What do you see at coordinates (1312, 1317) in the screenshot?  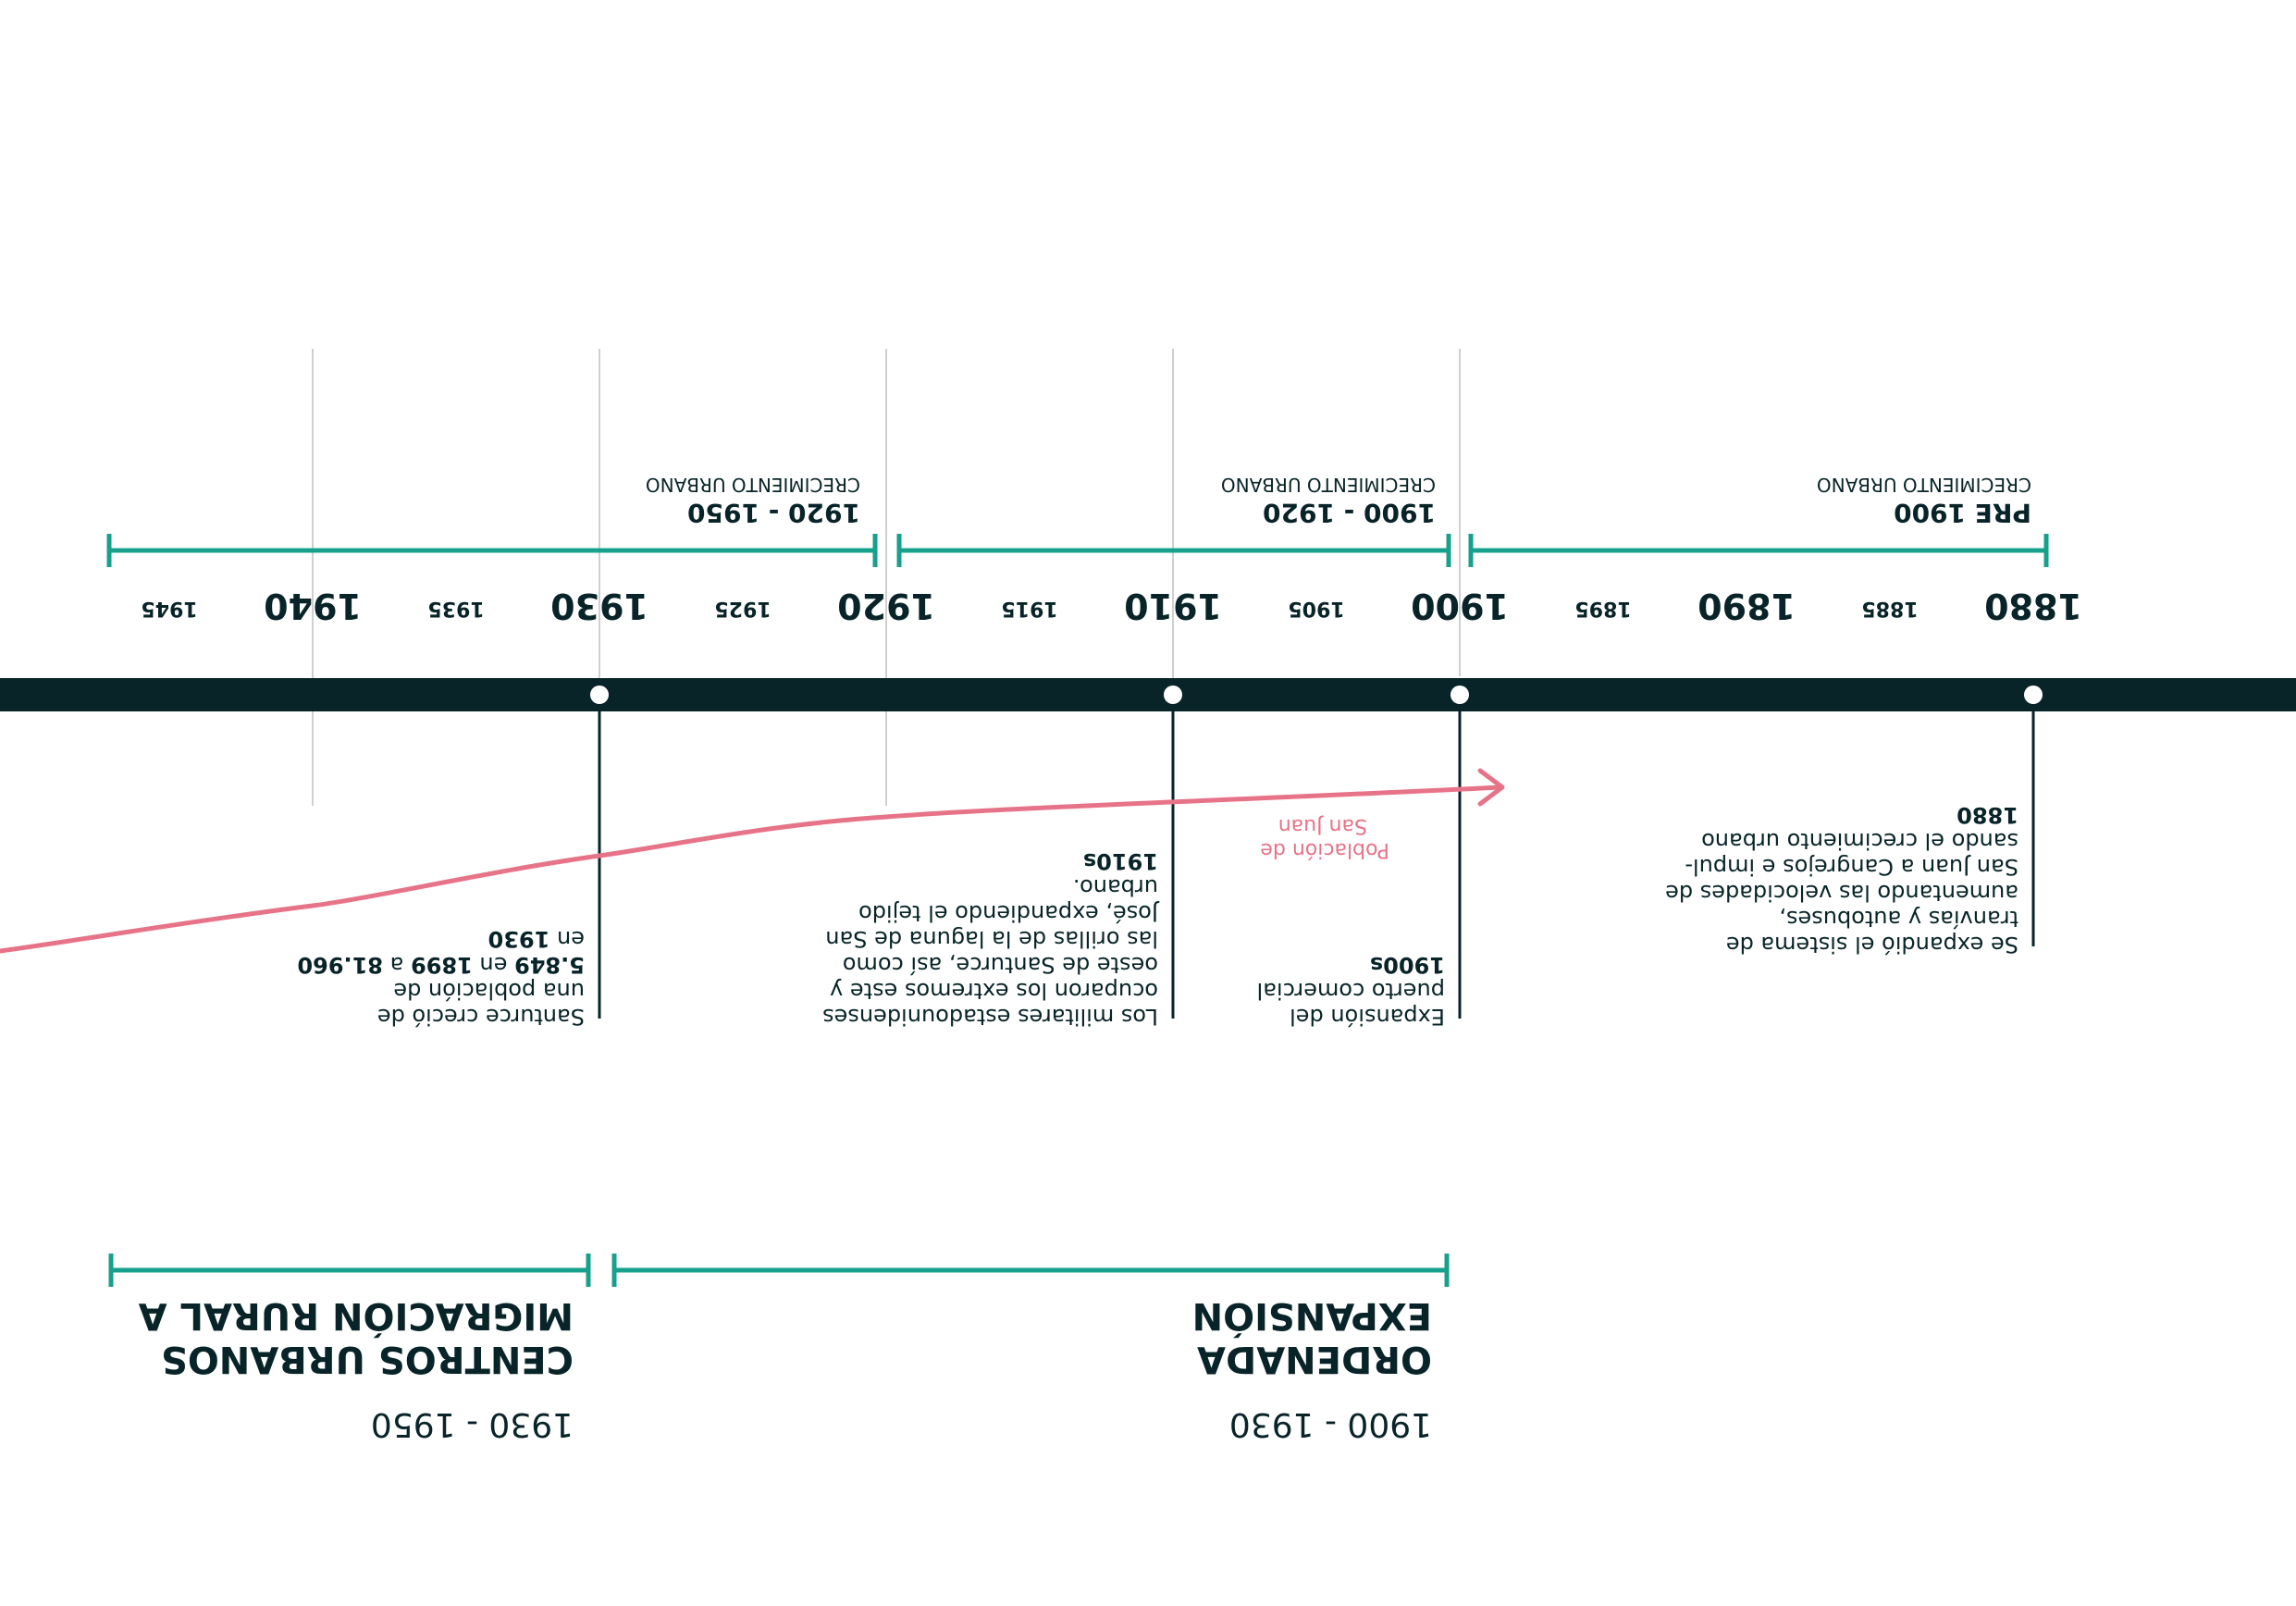 I see `phase-title-expansion-1: EXPANSIÓN` at bounding box center [1312, 1317].